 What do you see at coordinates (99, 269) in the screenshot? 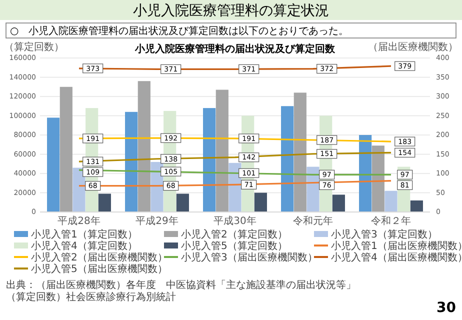
I see `legend-label: 小児入管5（届出医療機関数）` at bounding box center [99, 269].